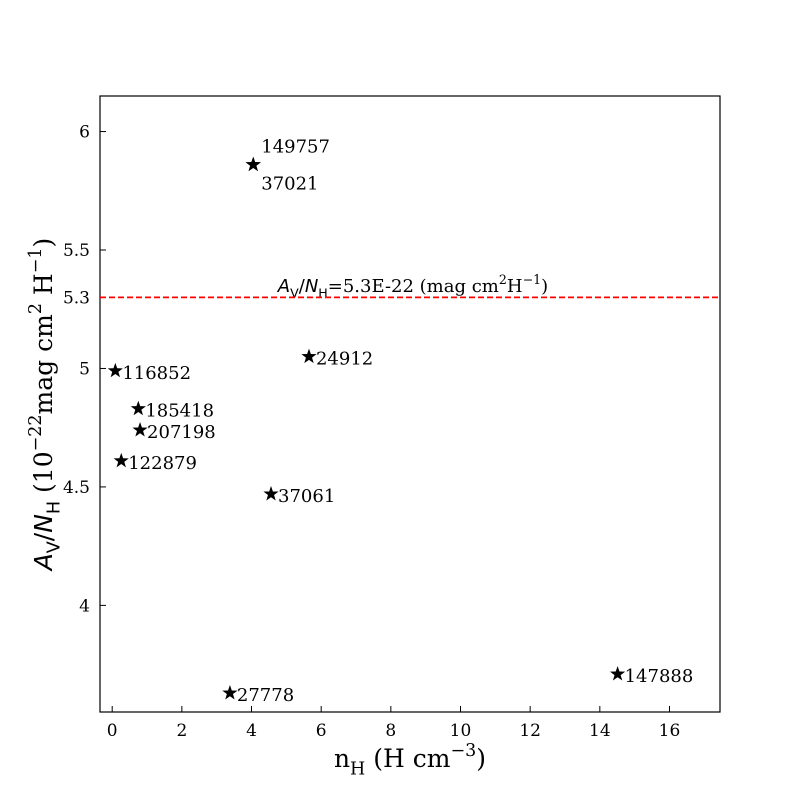 The height and width of the screenshot is (800, 800). I want to click on x-tick-label: 6, so click(321, 731).